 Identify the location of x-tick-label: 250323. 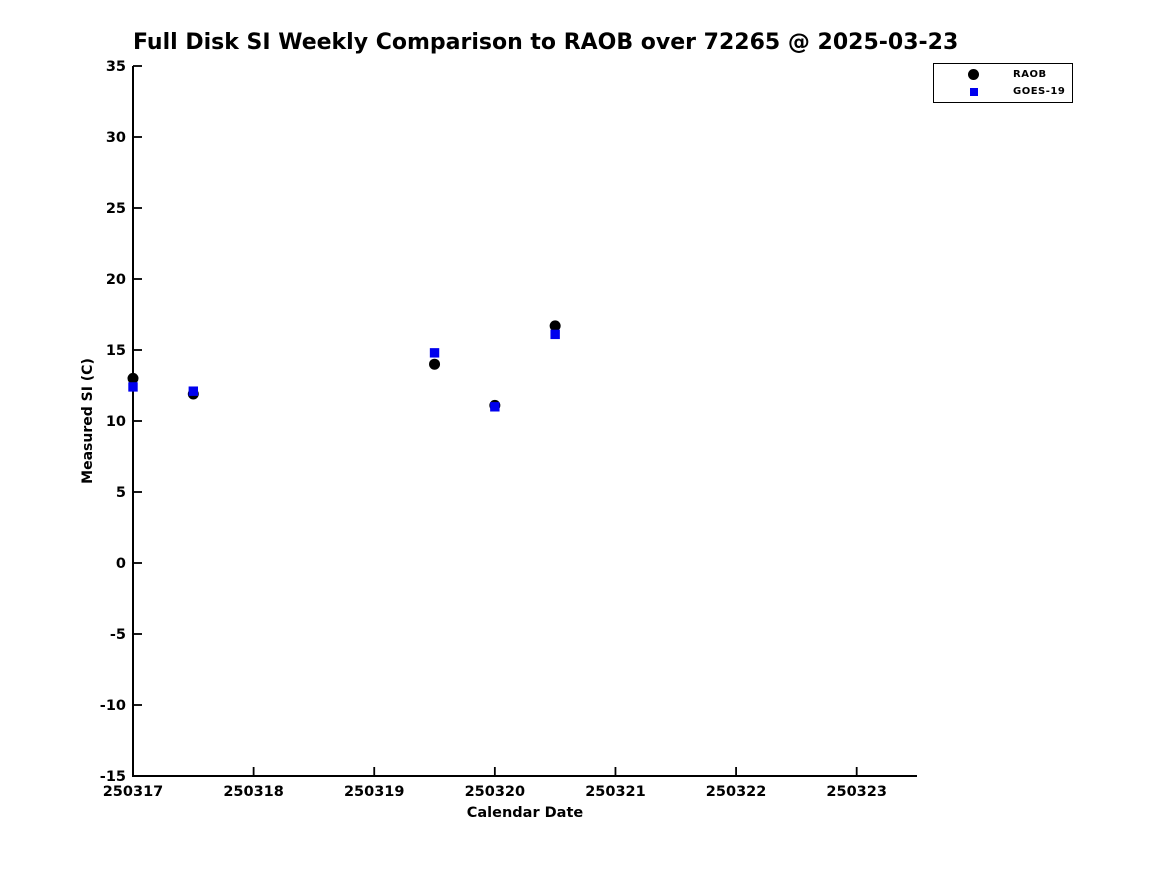
(856, 792).